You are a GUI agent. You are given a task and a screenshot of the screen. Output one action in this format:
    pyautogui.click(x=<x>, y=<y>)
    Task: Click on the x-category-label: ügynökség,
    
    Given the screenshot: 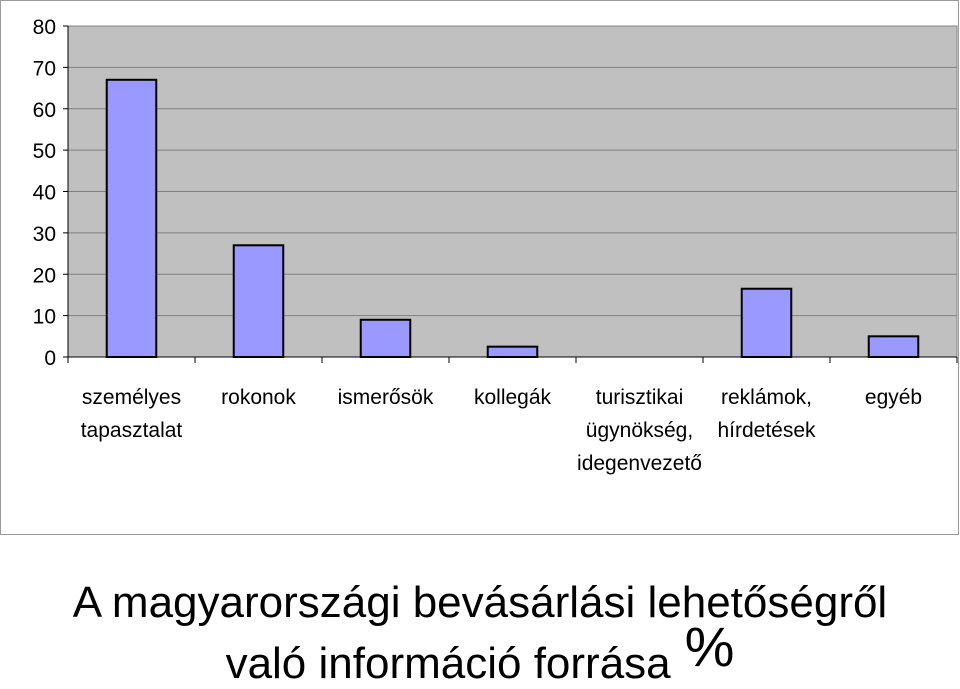 What is the action you would take?
    pyautogui.click(x=639, y=430)
    